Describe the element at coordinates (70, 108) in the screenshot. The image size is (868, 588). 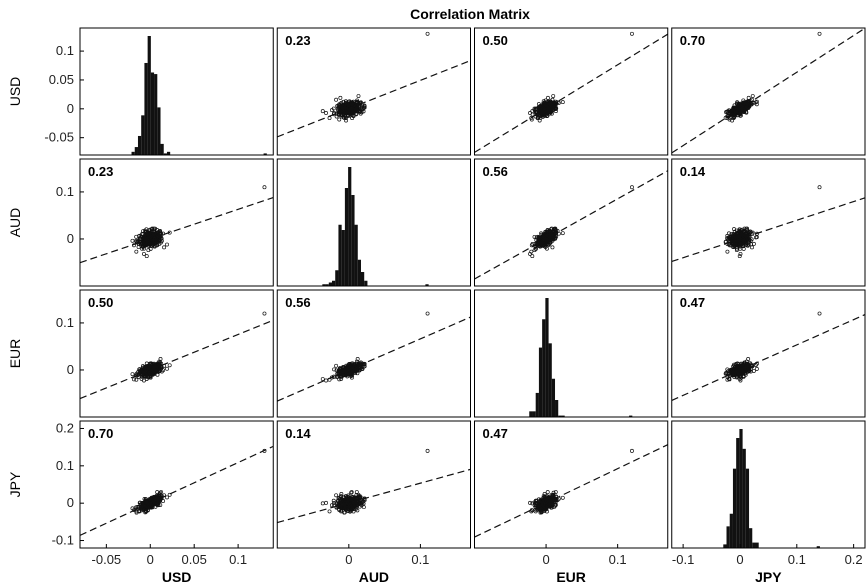
I see `y-tick-label: 0` at that location.